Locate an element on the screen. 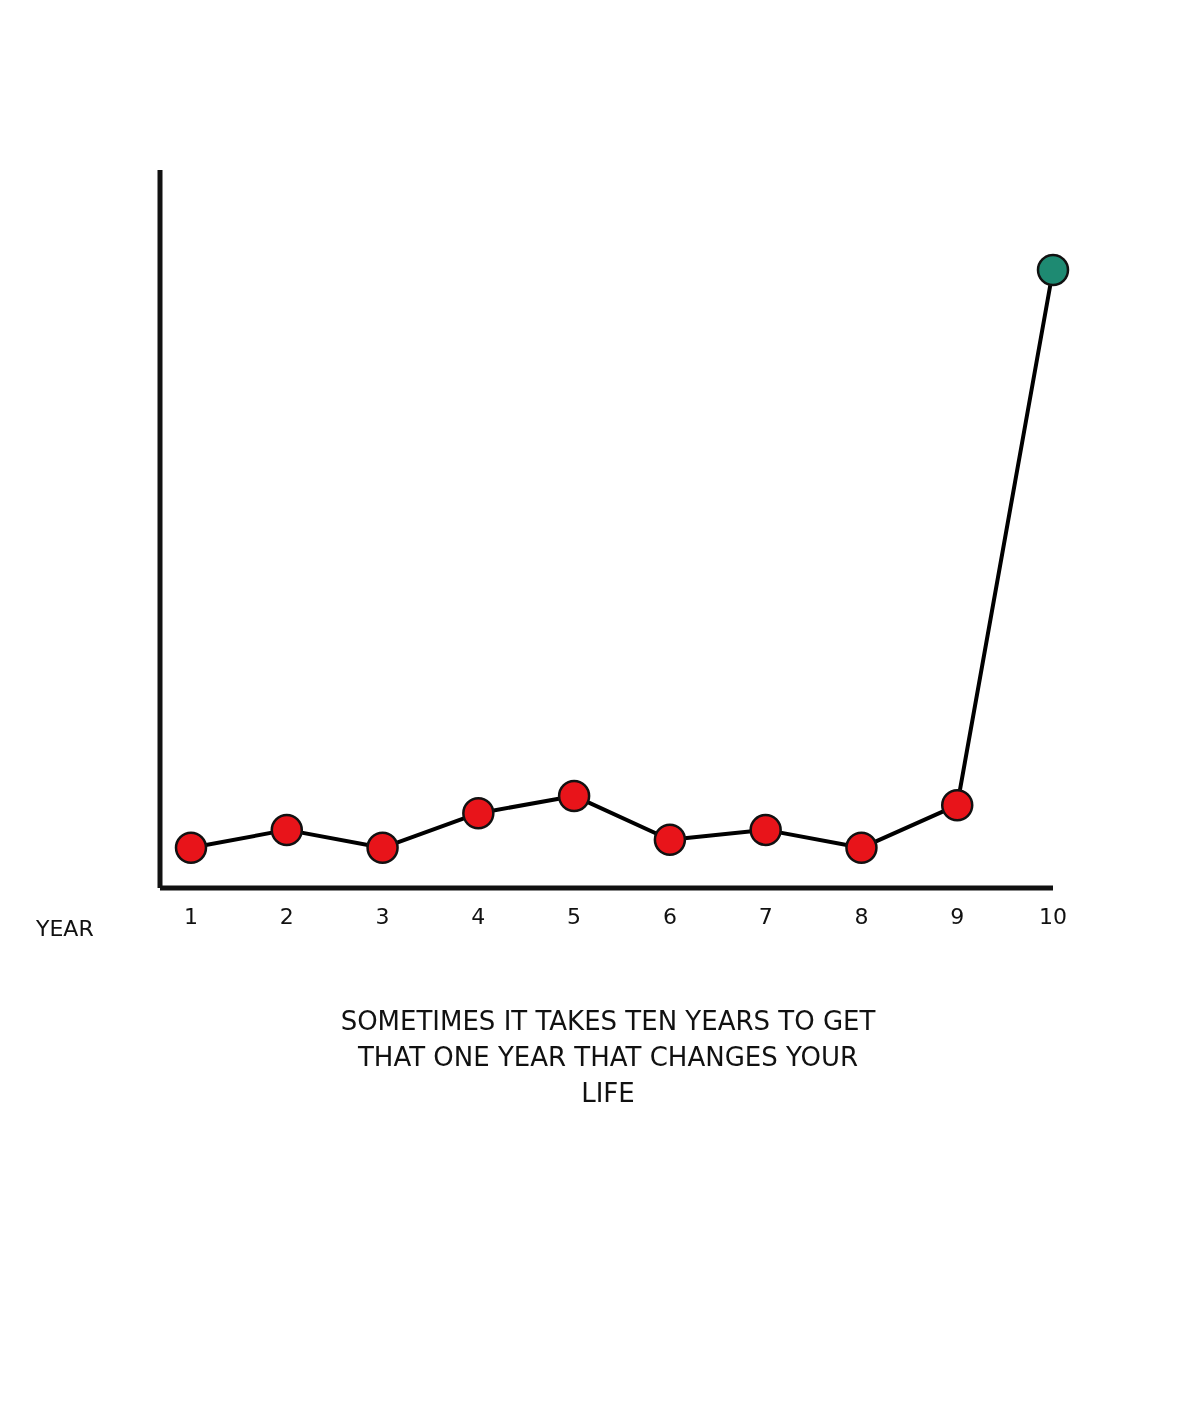 Image resolution: width=1200 pixels, height=1422 pixels. x-tick-label: 7 is located at coordinates (765, 916).